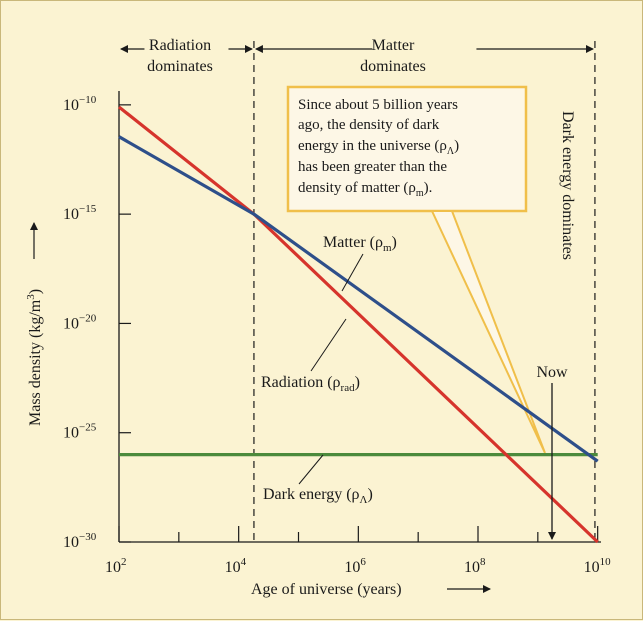  I want to click on radiation-epoch-label: Radiation, so click(180, 45).